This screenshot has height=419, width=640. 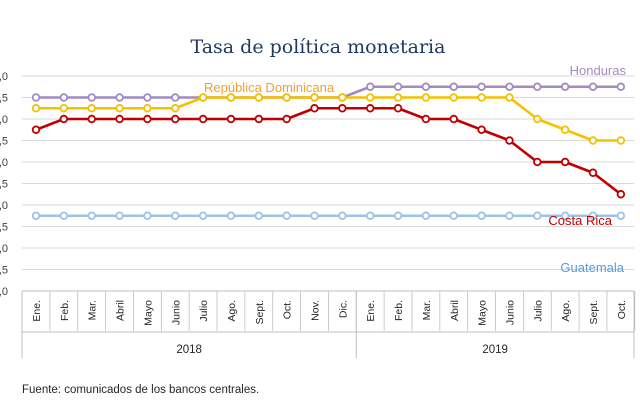 What do you see at coordinates (189, 350) in the screenshot?
I see `year-label: 2018` at bounding box center [189, 350].